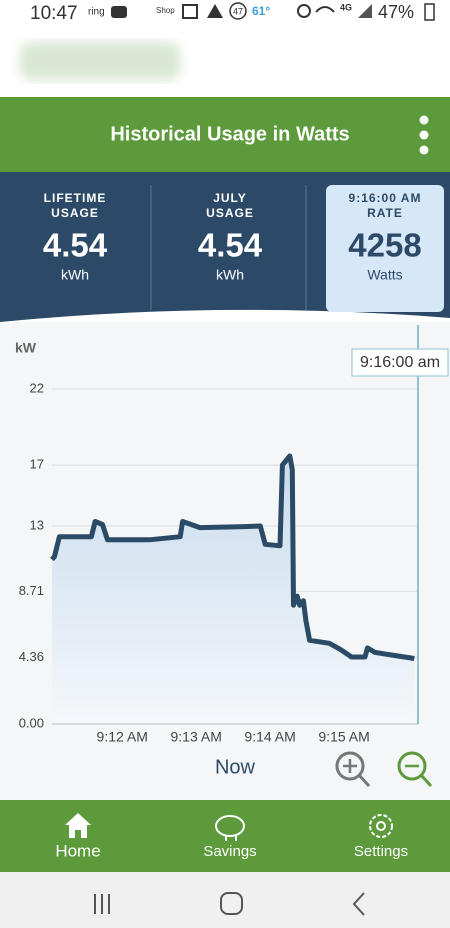 The height and width of the screenshot is (928, 450). I want to click on zoom-in-button, so click(353, 769).